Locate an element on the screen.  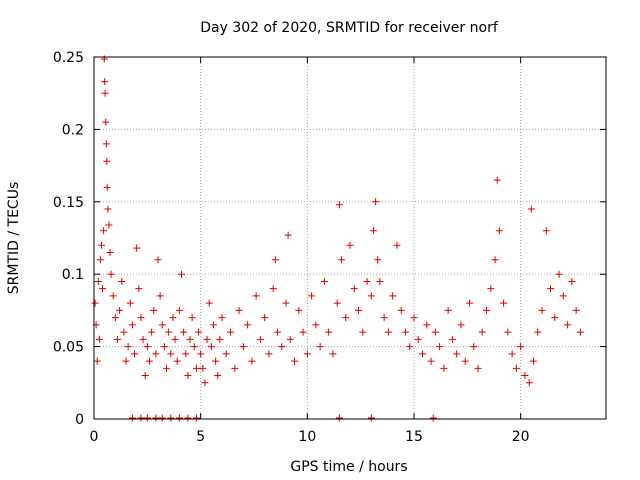
y-tick-label: 0.15 is located at coordinates (68, 203).